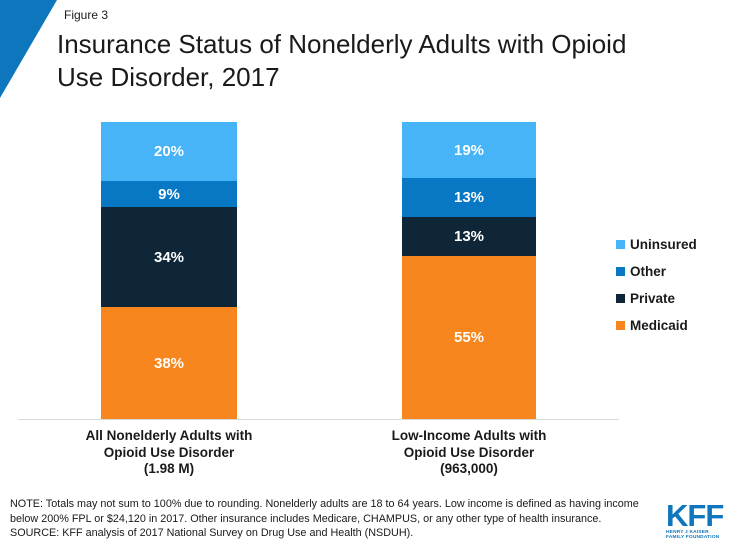  What do you see at coordinates (318, 419) in the screenshot?
I see `x-axis-line` at bounding box center [318, 419].